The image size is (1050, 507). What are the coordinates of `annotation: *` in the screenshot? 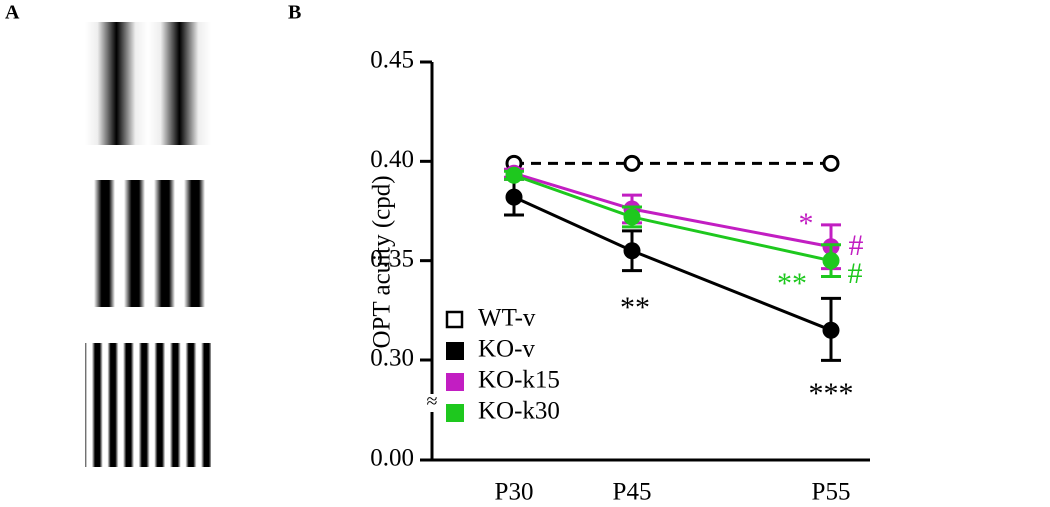 It's located at (806, 223).